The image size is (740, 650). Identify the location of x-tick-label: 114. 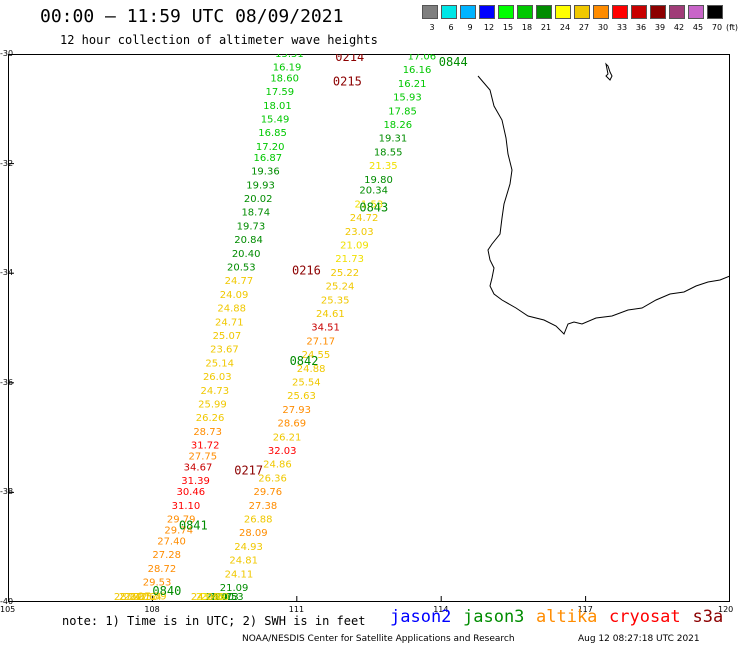
(441, 609).